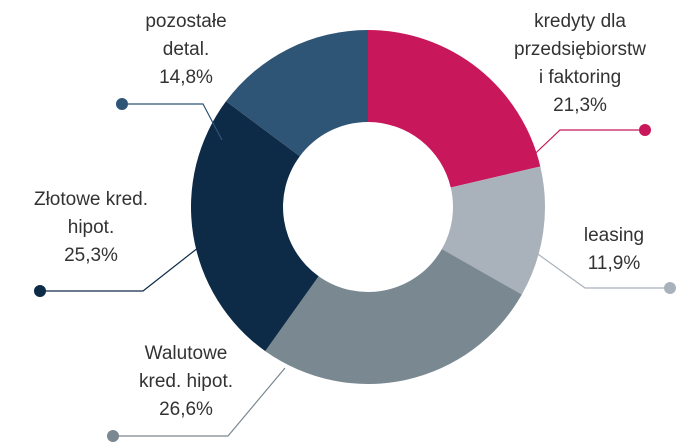 This screenshot has width=677, height=442. Describe the element at coordinates (185, 21) in the screenshot. I see `slice-label: pozostałe` at that location.